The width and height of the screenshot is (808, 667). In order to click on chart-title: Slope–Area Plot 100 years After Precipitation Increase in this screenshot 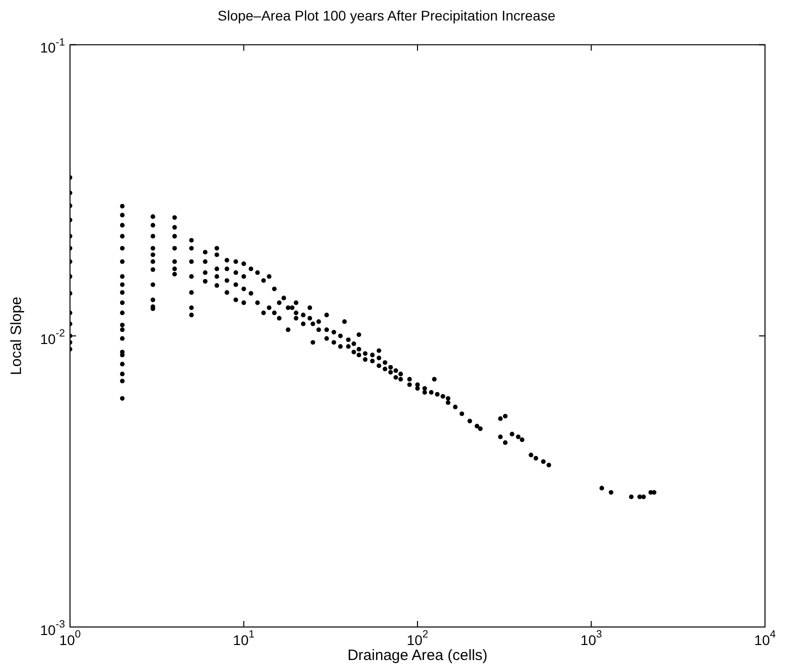, I will do `click(387, 15)`.